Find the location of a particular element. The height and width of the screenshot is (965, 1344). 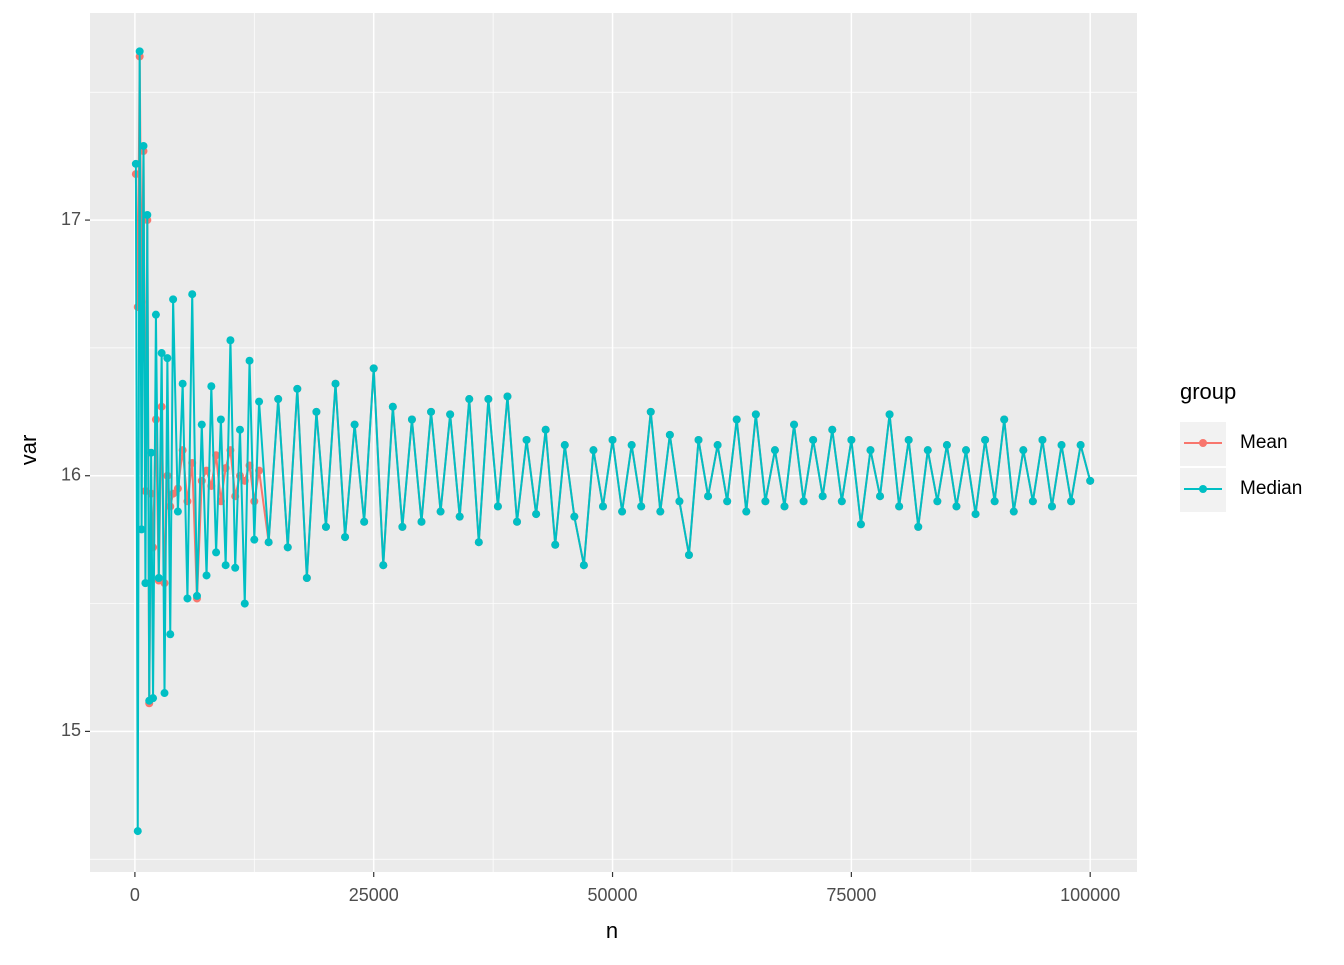

legend-title: group is located at coordinates (1208, 391).